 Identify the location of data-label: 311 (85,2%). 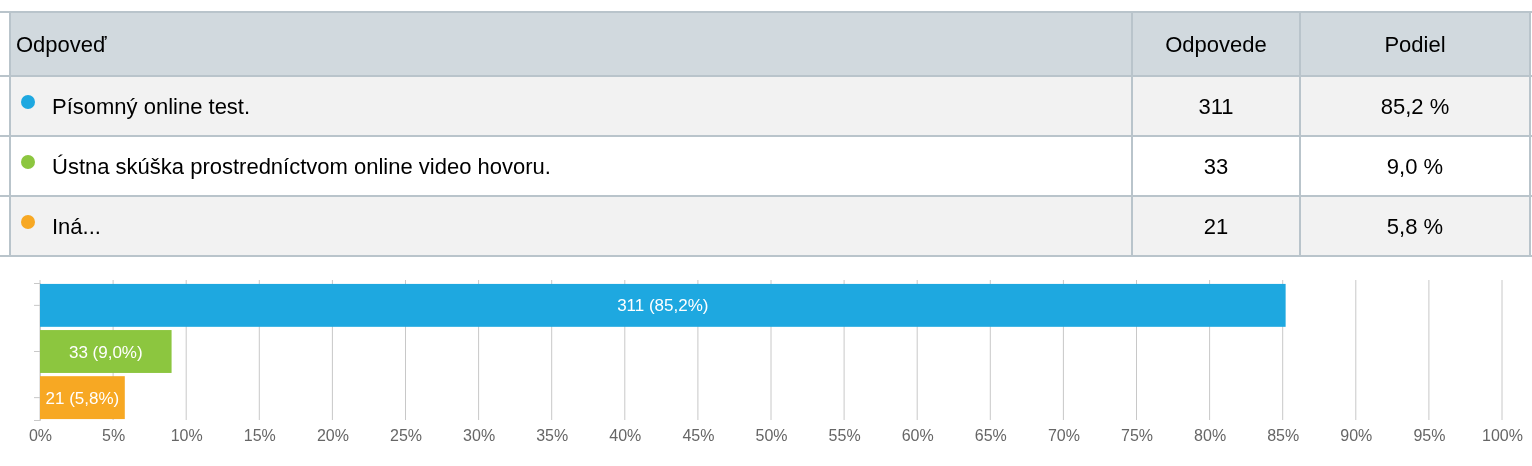
(663, 306).